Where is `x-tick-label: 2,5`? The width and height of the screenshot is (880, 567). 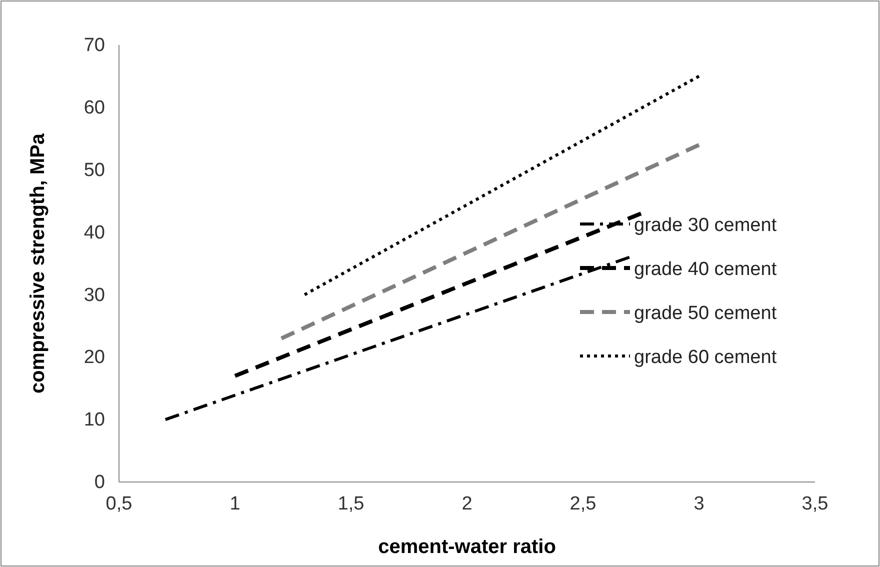 x-tick-label: 2,5 is located at coordinates (583, 503).